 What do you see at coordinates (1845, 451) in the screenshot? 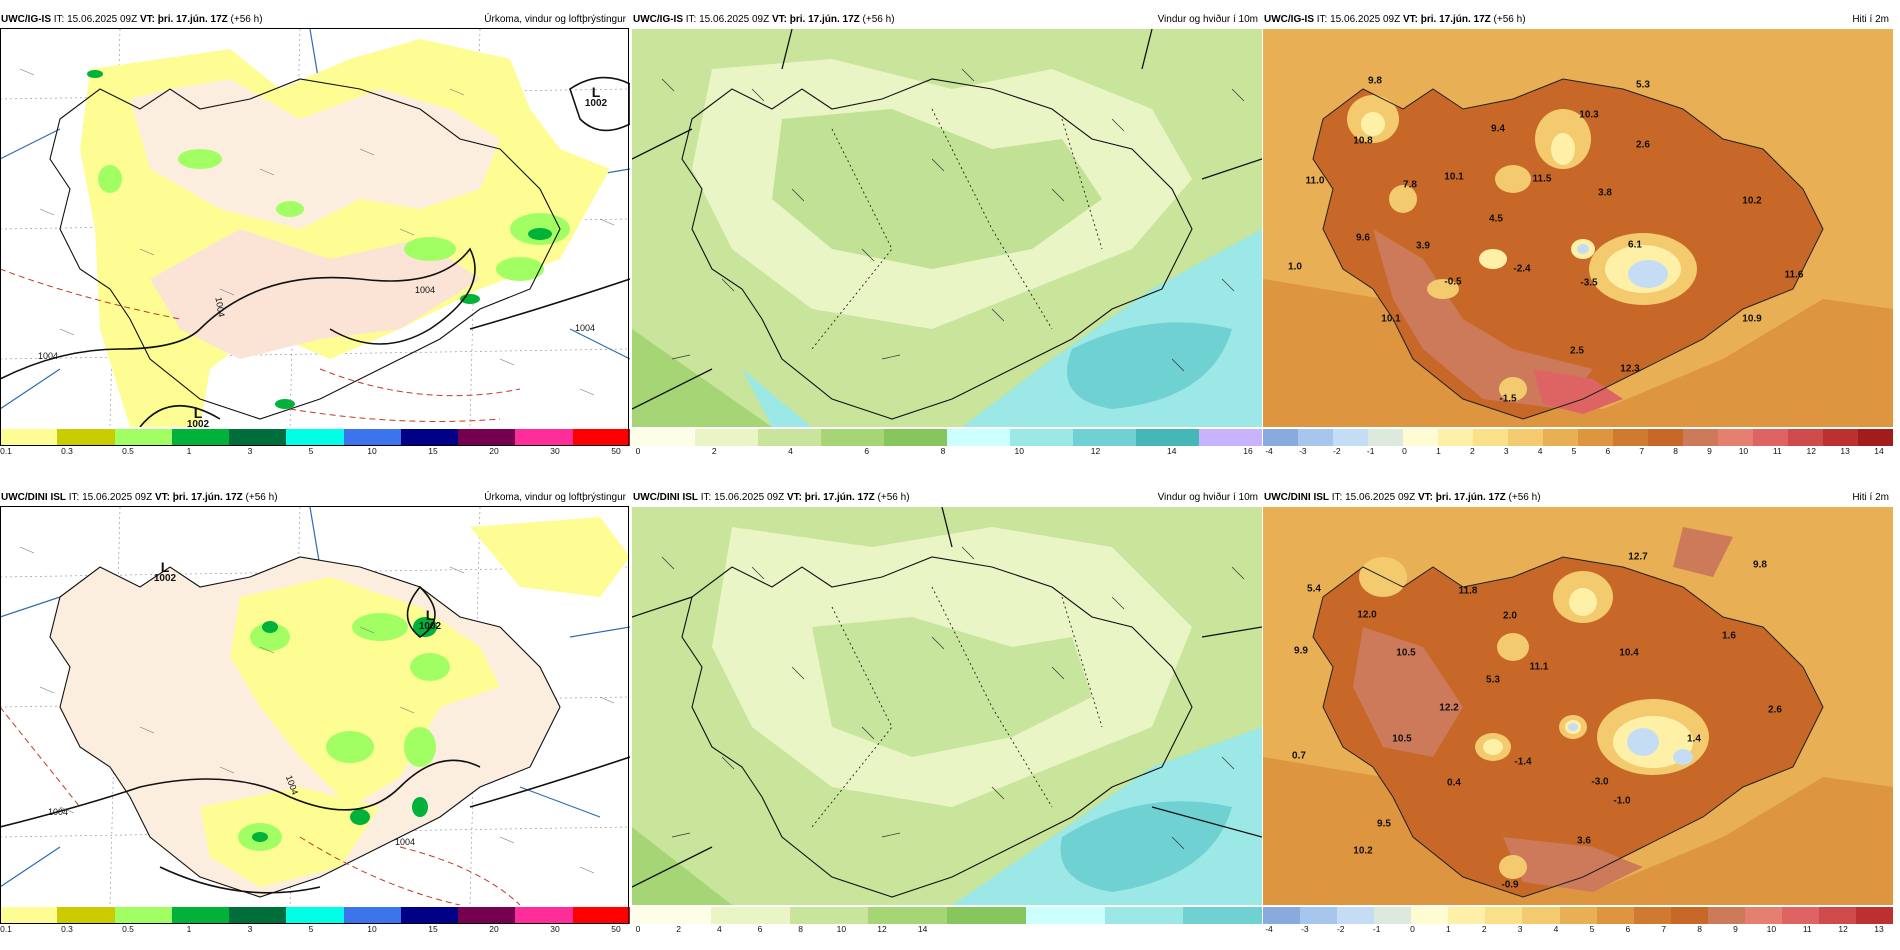
I see `colorbar-tick-label: 13` at bounding box center [1845, 451].